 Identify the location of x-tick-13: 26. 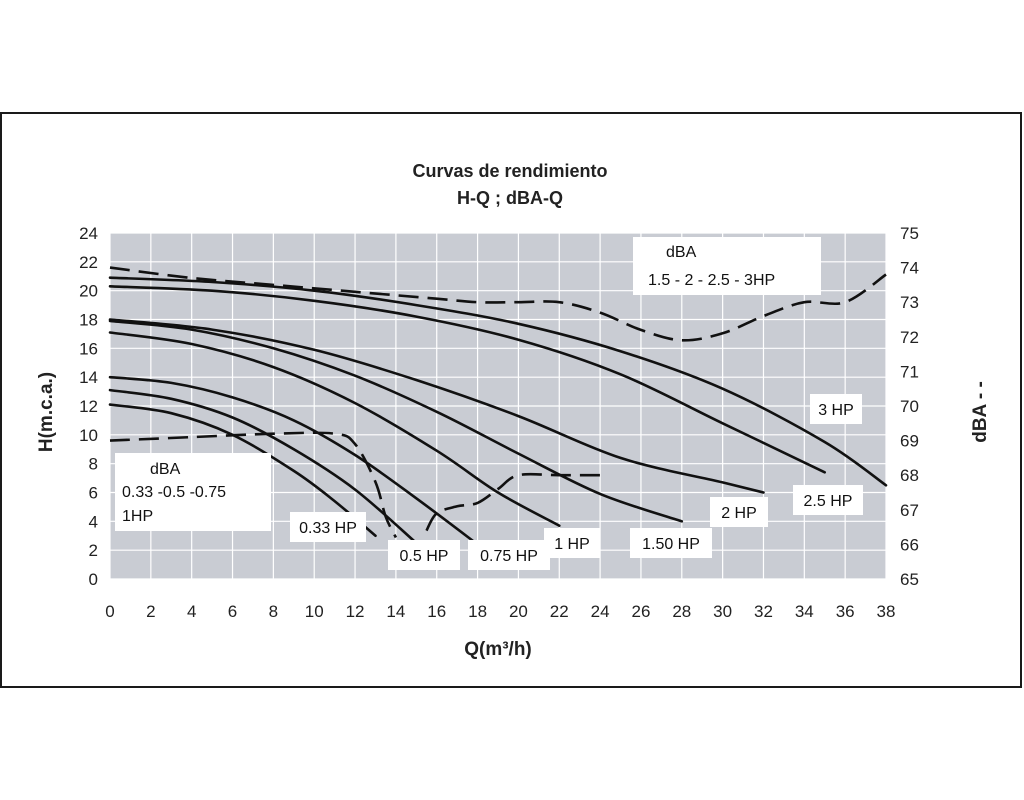
(640, 611).